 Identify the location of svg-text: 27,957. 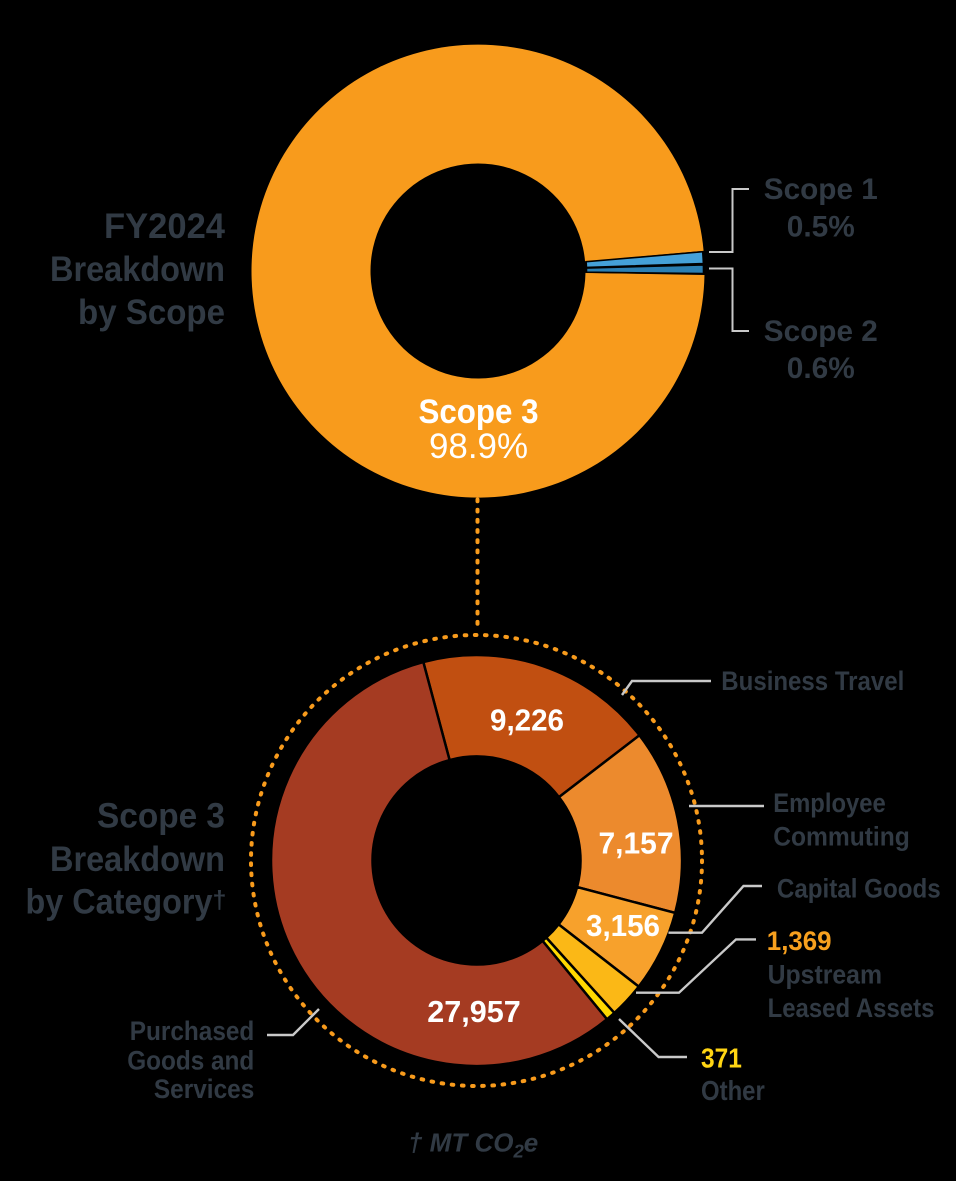
(474, 1012).